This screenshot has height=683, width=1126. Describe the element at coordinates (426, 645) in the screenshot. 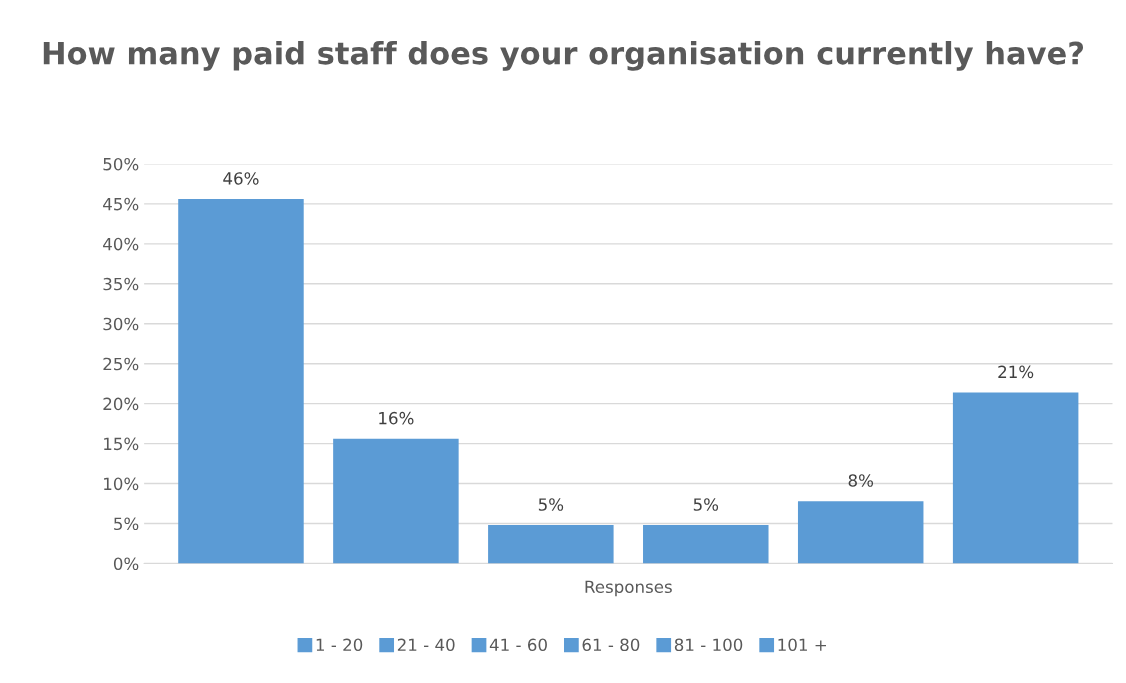

I see `legend-label: 21 - 40` at that location.